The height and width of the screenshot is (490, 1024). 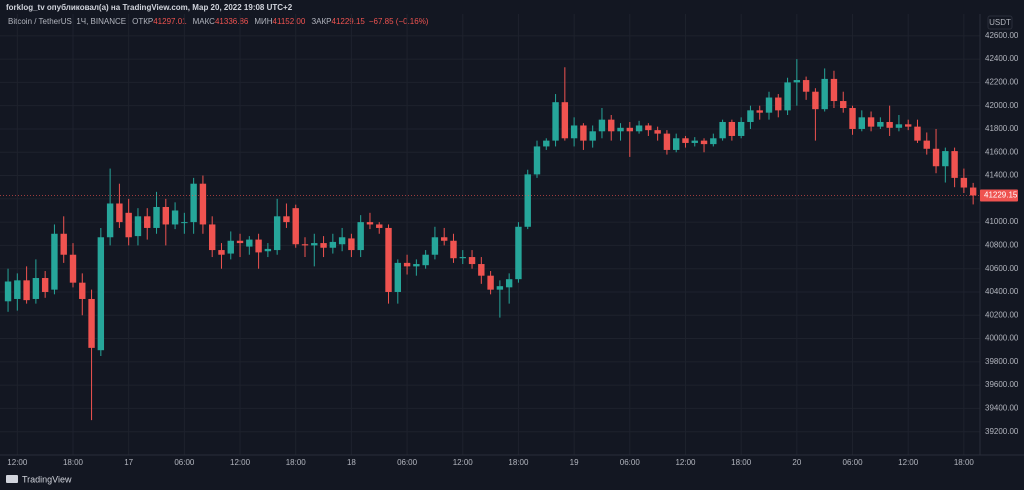 I want to click on last-price-box, so click(x=999, y=195).